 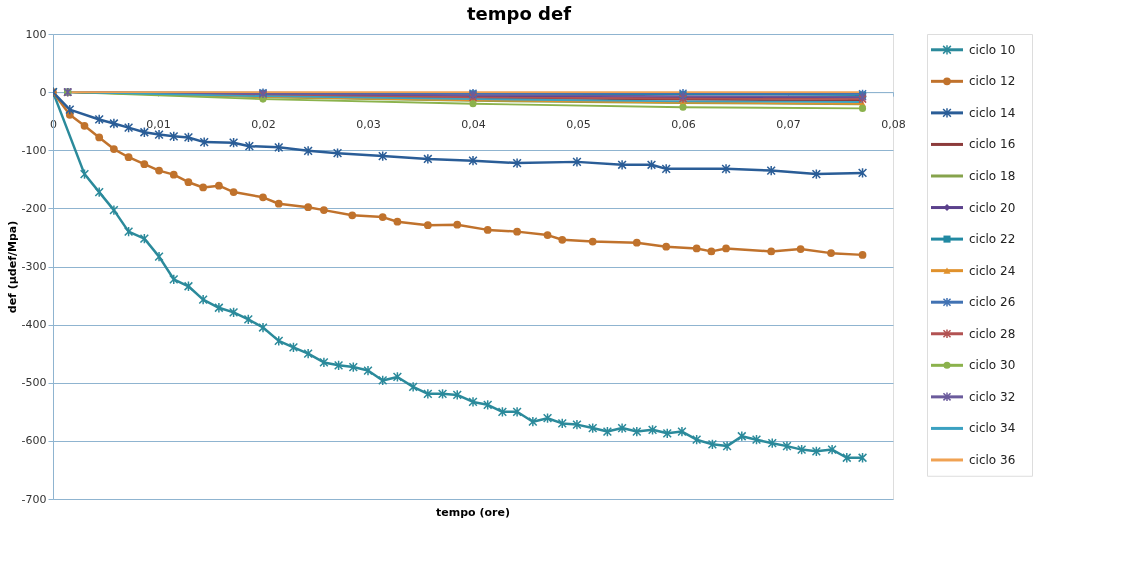 What do you see at coordinates (683, 124) in the screenshot?
I see `x-tick-label: 0,06` at bounding box center [683, 124].